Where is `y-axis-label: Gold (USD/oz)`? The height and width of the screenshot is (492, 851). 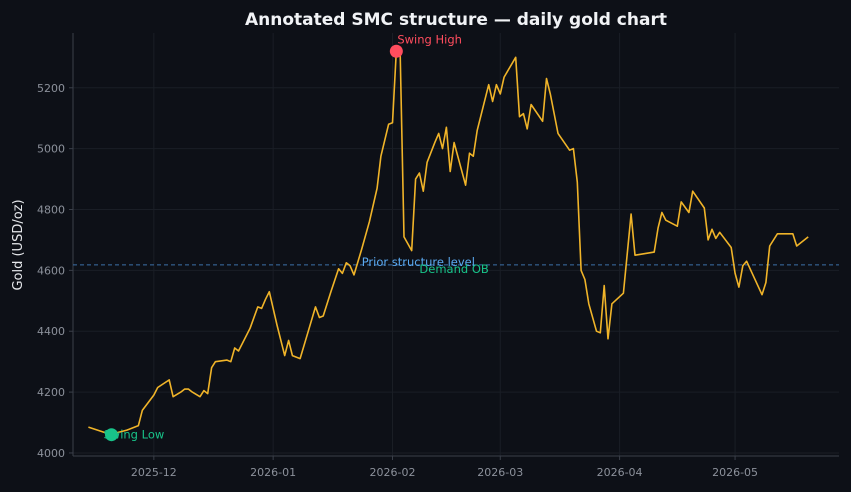
y-axis-label: Gold (USD/oz) is located at coordinates (18, 244).